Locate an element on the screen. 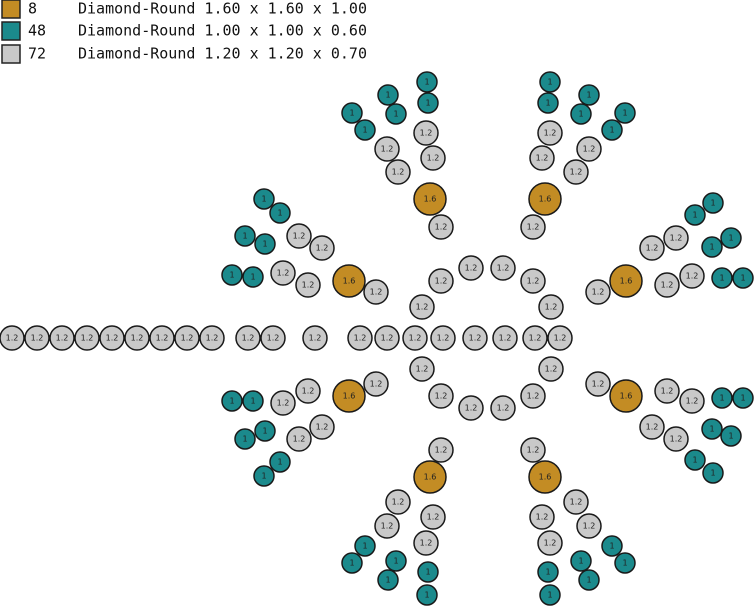 The image size is (756, 606). legend-description: Diamond-Round 1.00 x 1.00 x 0.60 is located at coordinates (222, 31).